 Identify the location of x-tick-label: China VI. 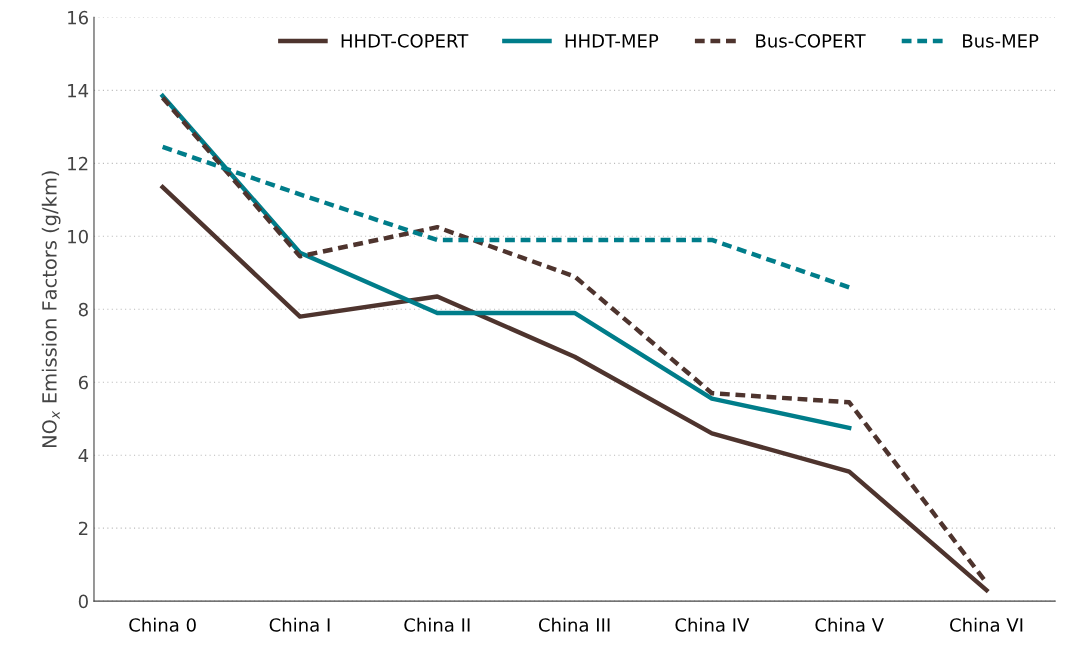
(986, 624).